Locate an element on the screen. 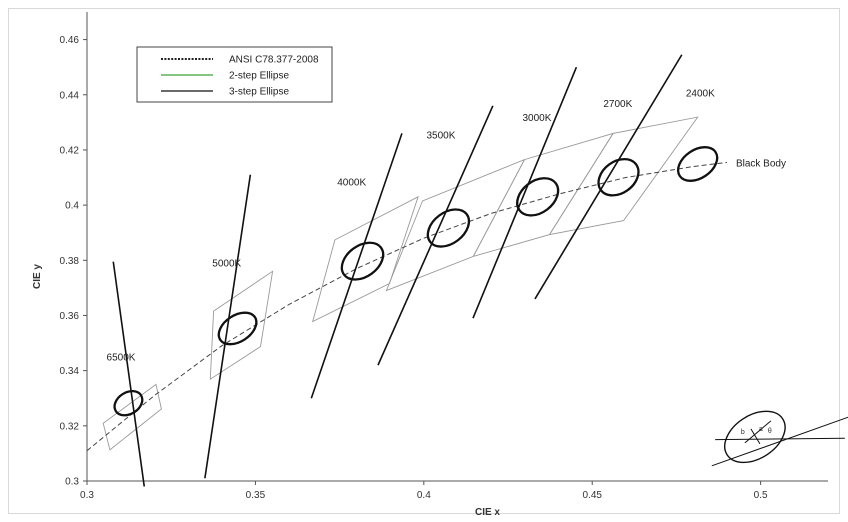  legend-label: 2-step Ellipse is located at coordinates (259, 76).